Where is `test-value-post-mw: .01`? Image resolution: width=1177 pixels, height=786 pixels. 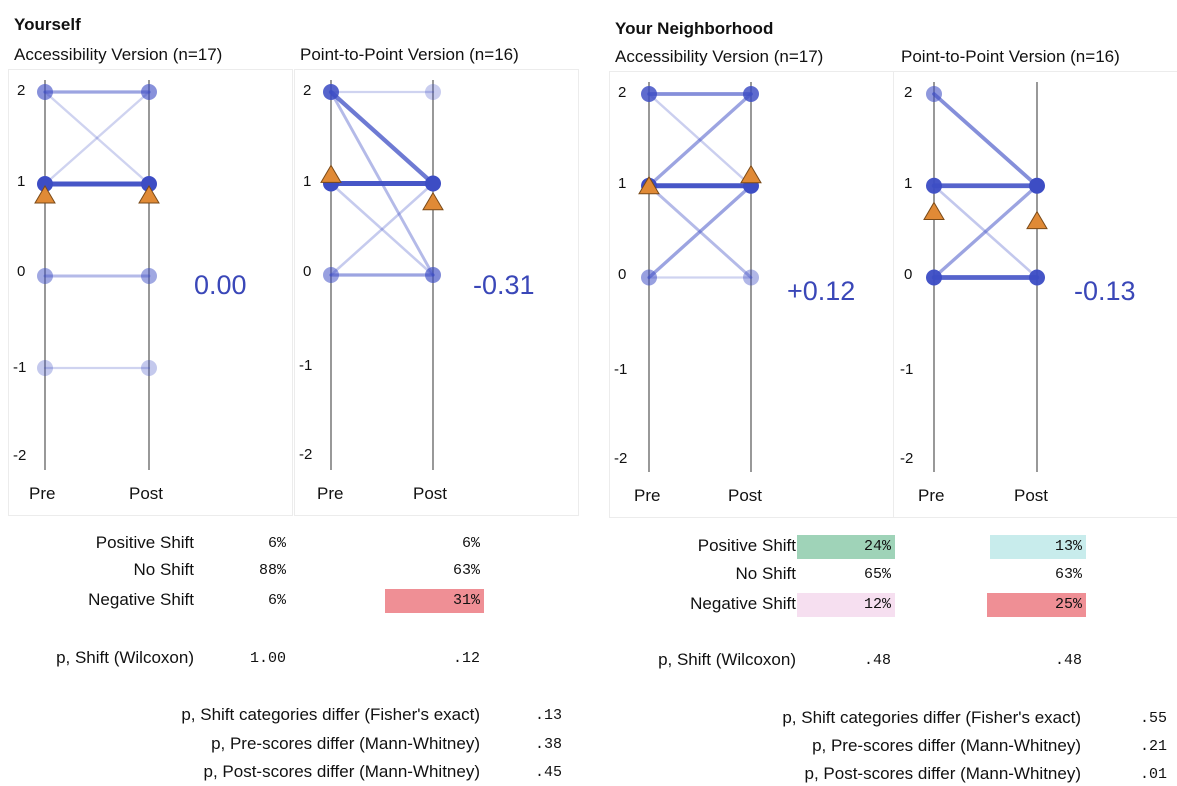 test-value-post-mw: .01 is located at coordinates (1154, 774).